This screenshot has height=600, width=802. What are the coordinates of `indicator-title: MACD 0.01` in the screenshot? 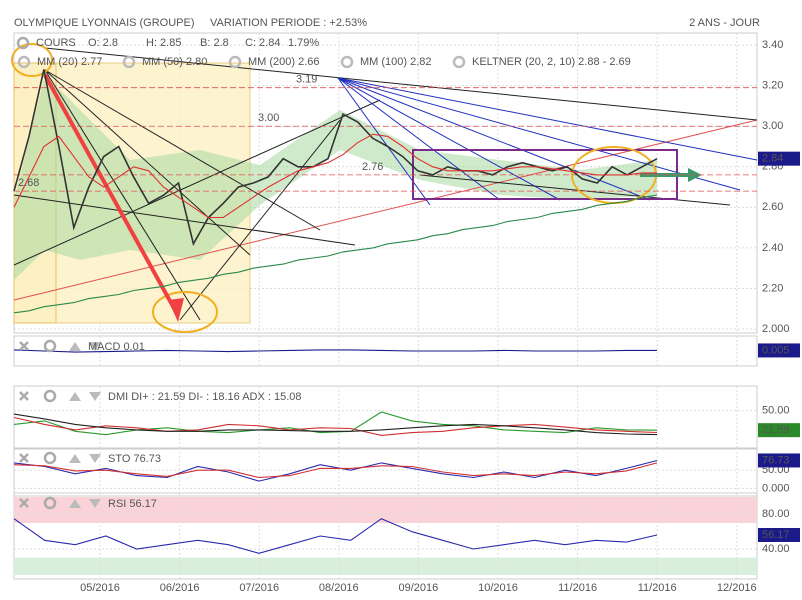 It's located at (116, 347).